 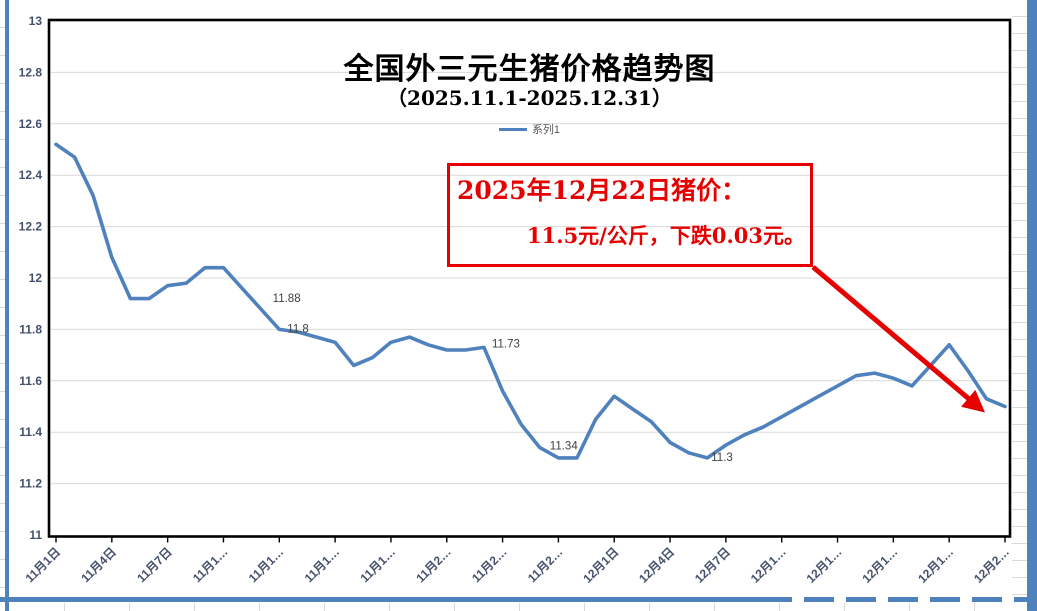 I want to click on y-axis-label: 12.4, so click(x=31, y=175).